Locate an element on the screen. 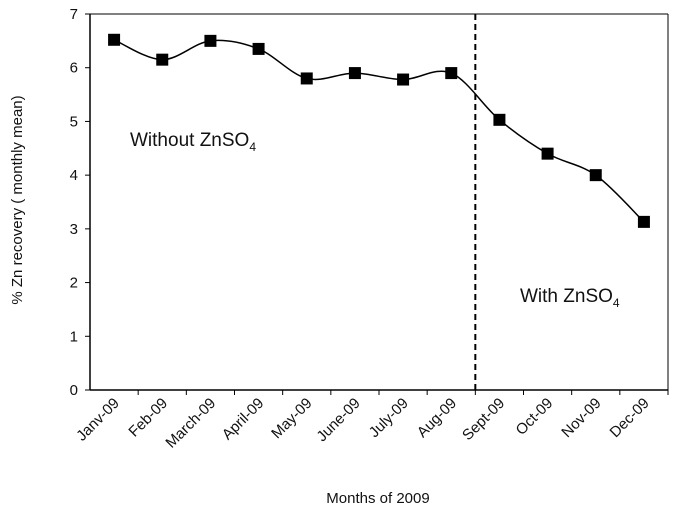 The width and height of the screenshot is (678, 525). y-tick-label: 2 is located at coordinates (74, 283).